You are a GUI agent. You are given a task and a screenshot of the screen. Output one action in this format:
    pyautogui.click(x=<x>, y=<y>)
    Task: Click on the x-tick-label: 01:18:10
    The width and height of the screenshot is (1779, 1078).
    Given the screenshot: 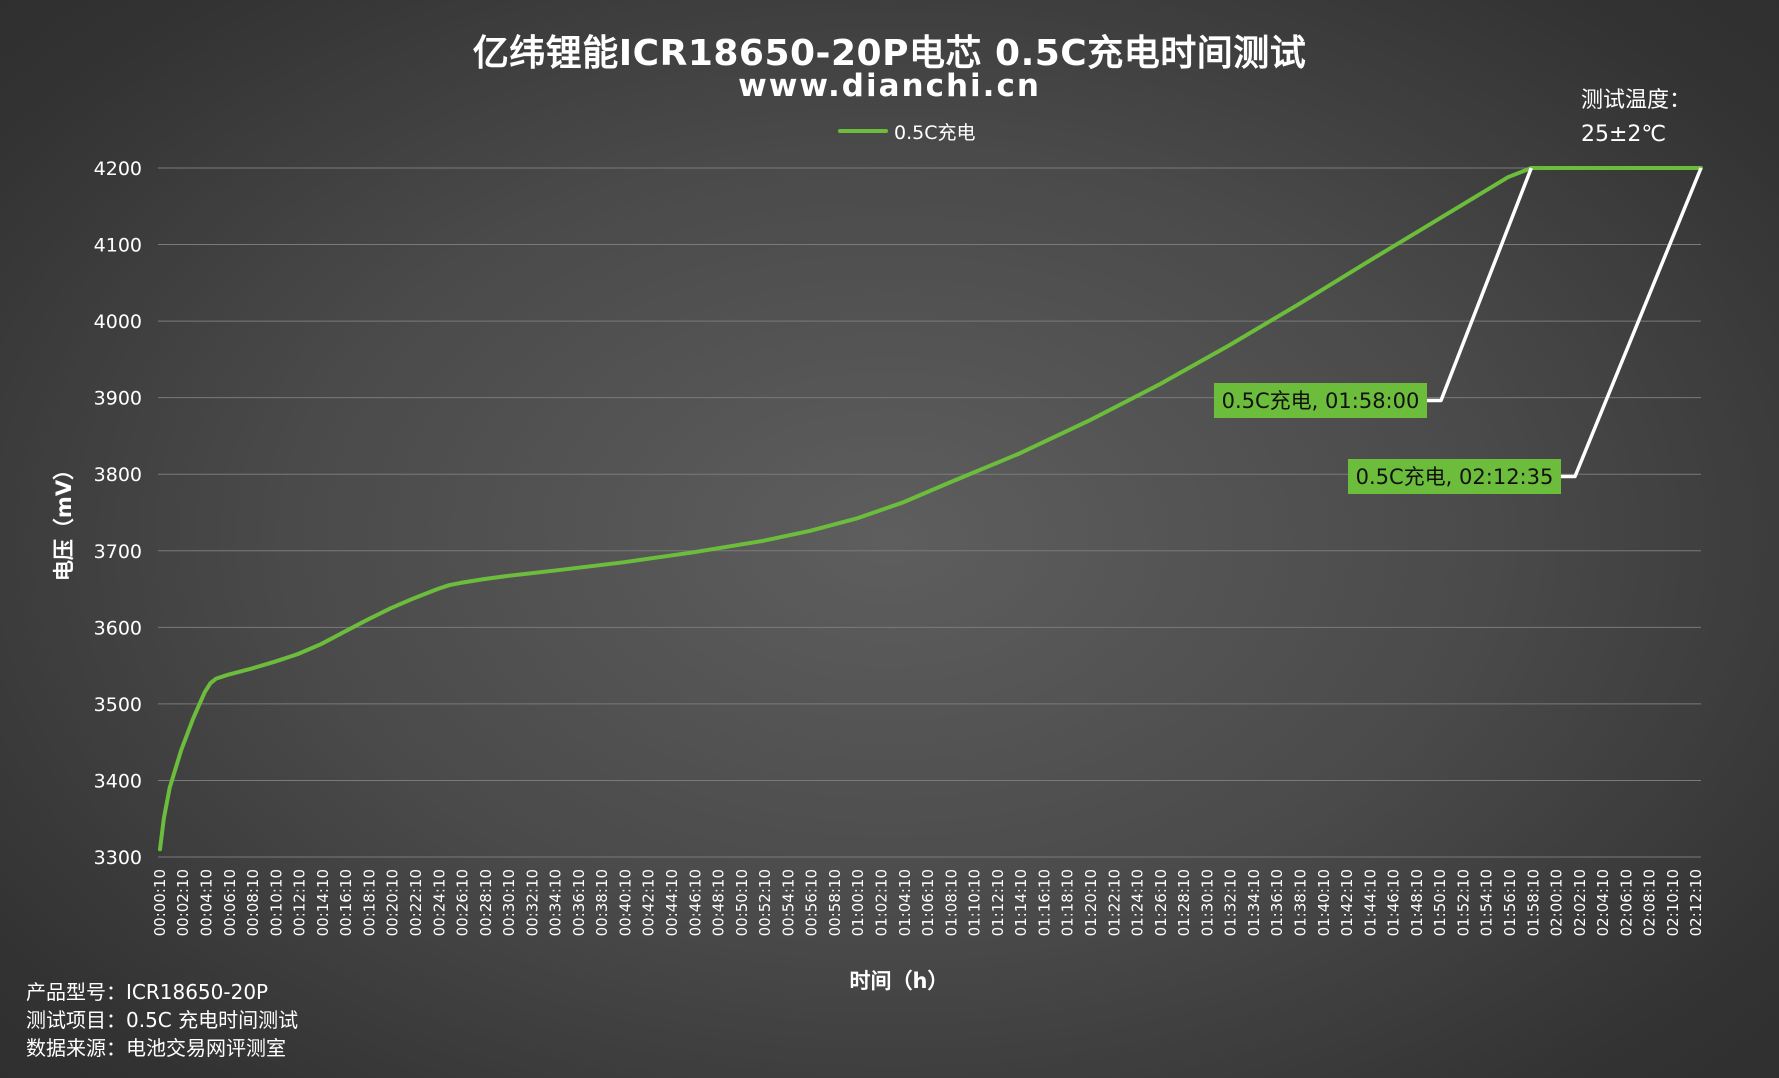 What is the action you would take?
    pyautogui.click(x=1068, y=902)
    